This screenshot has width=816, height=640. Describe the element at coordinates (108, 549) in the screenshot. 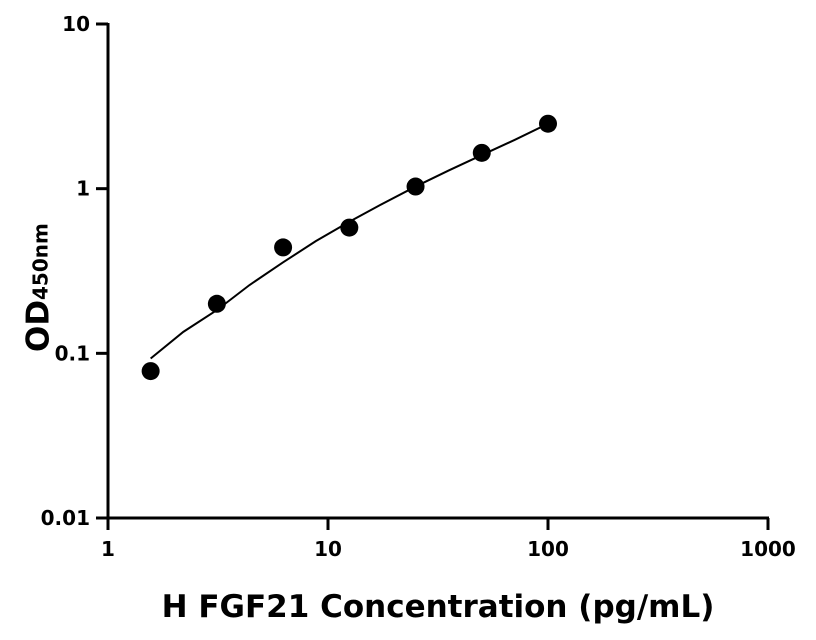

I see `x-tick-label: 1` at that location.